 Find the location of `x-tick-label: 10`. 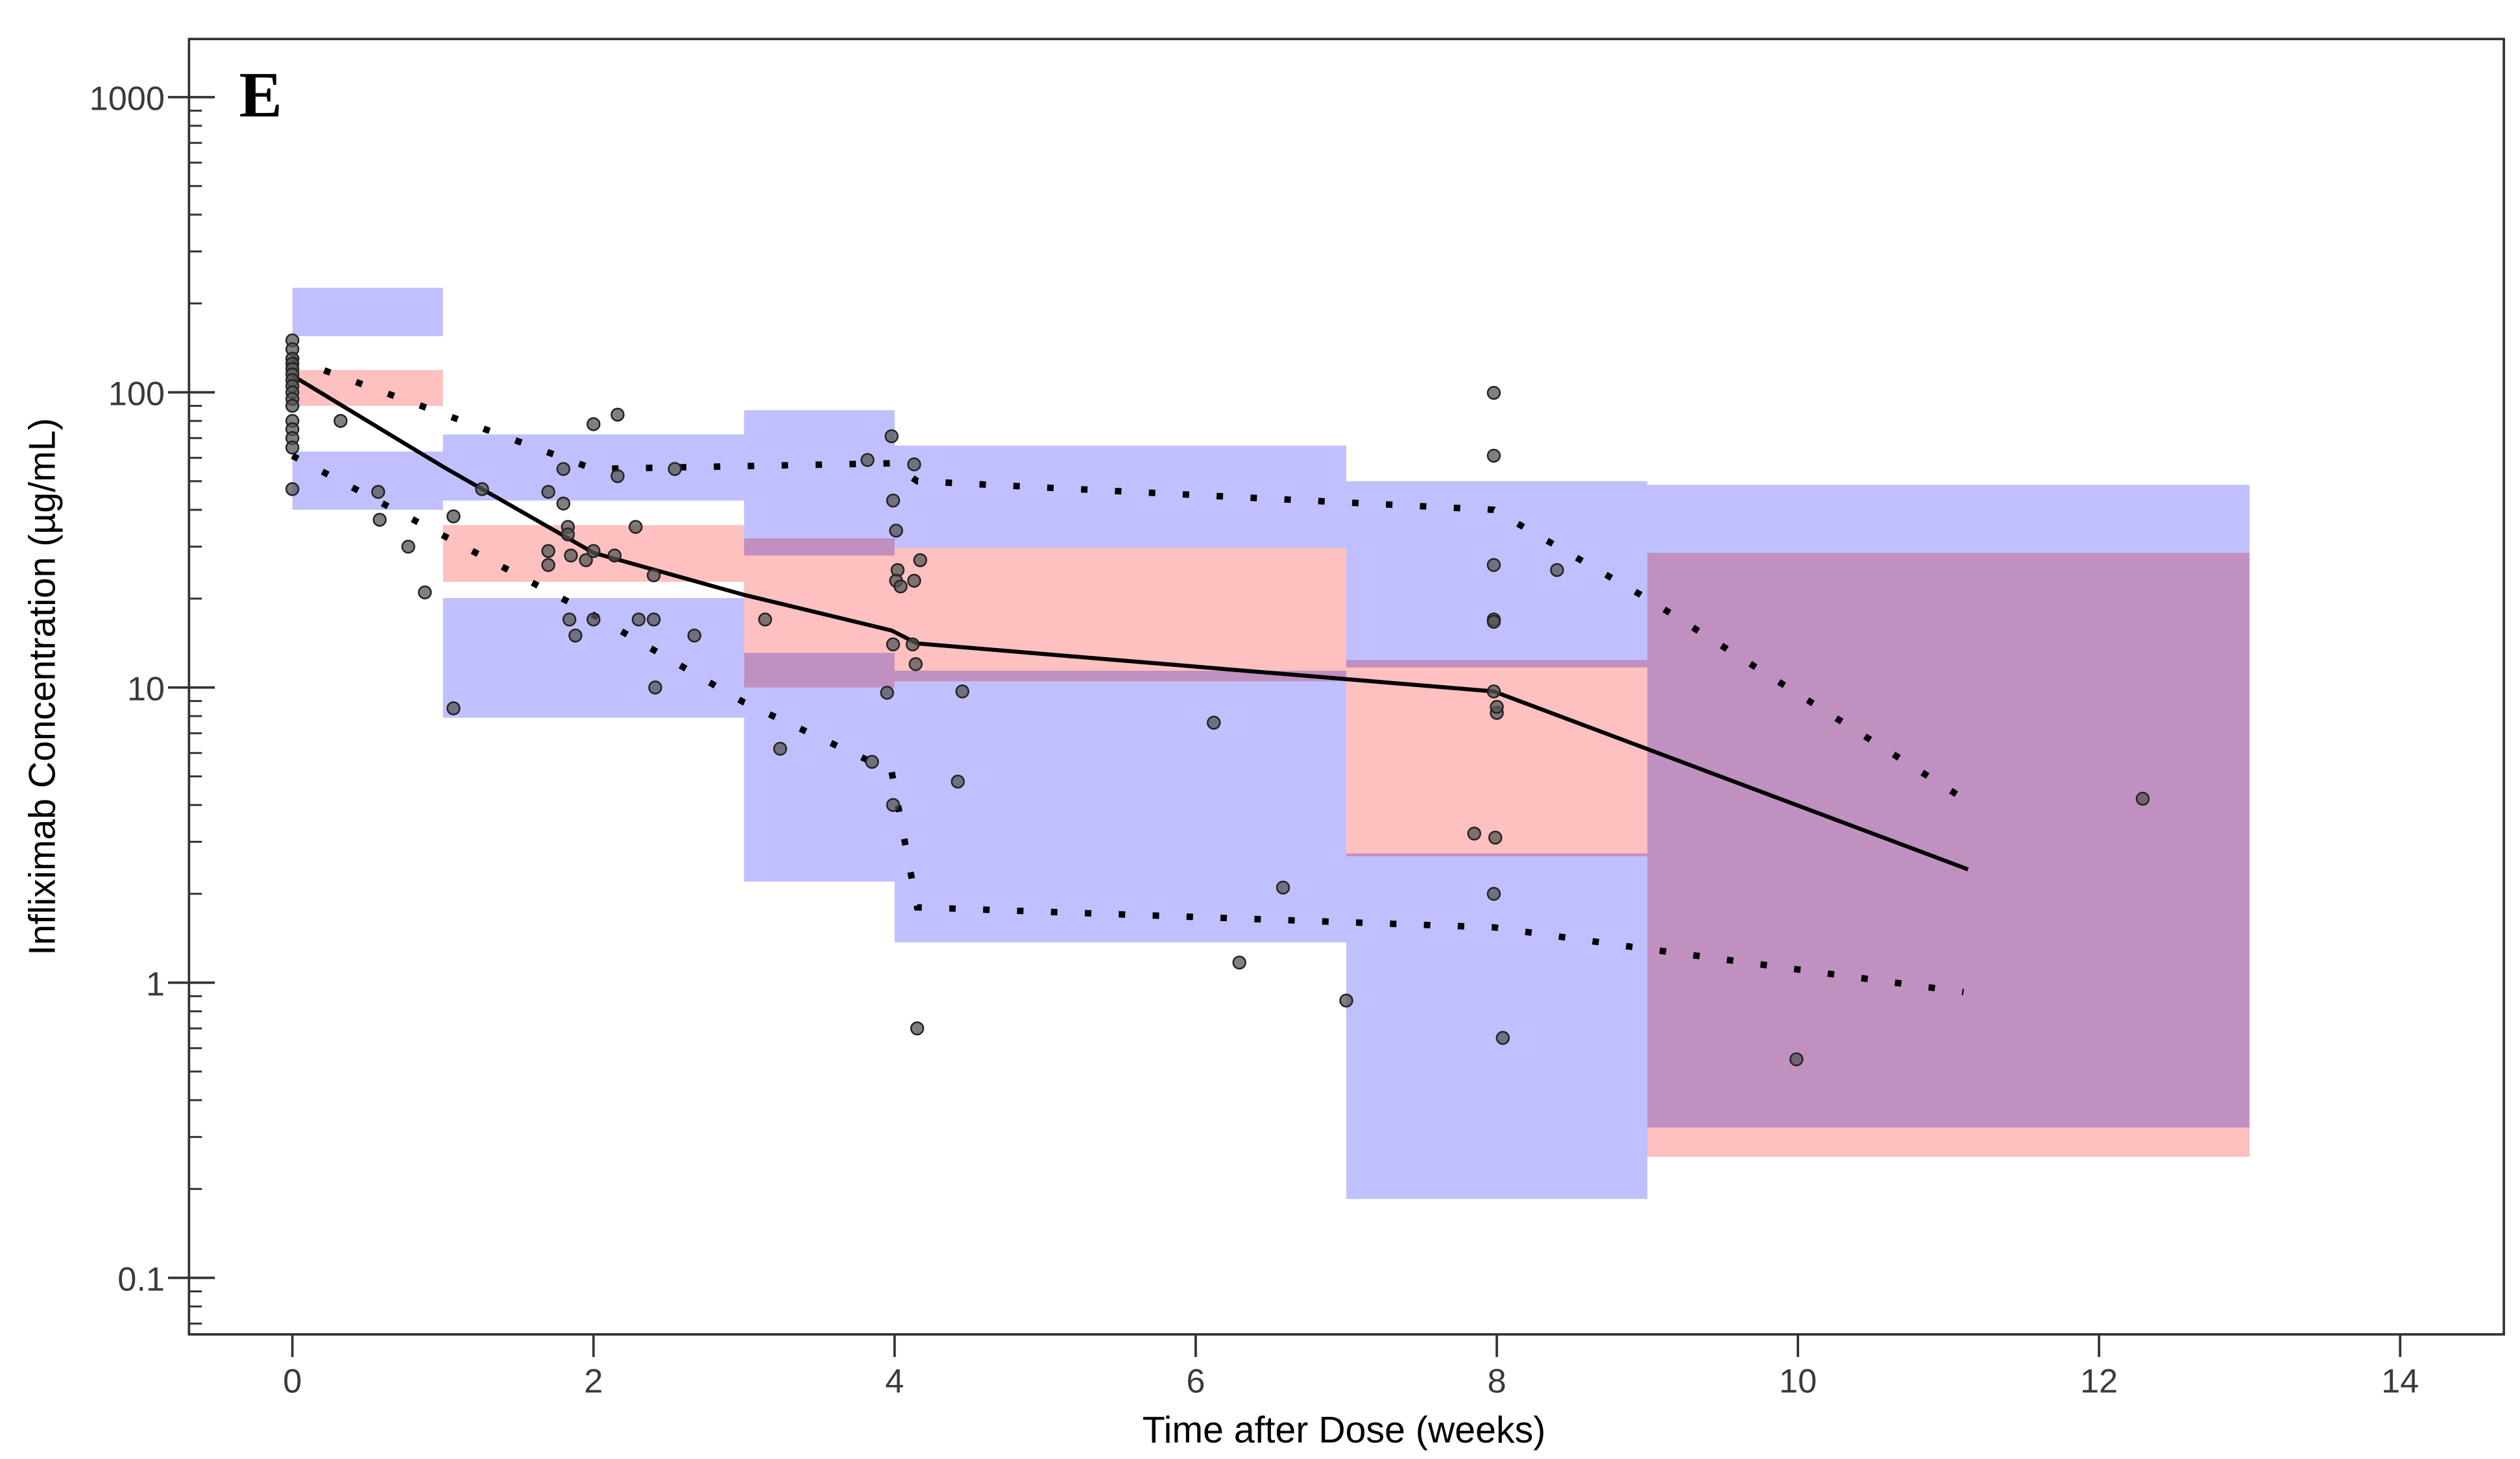

x-tick-label: 10 is located at coordinates (1798, 1382).